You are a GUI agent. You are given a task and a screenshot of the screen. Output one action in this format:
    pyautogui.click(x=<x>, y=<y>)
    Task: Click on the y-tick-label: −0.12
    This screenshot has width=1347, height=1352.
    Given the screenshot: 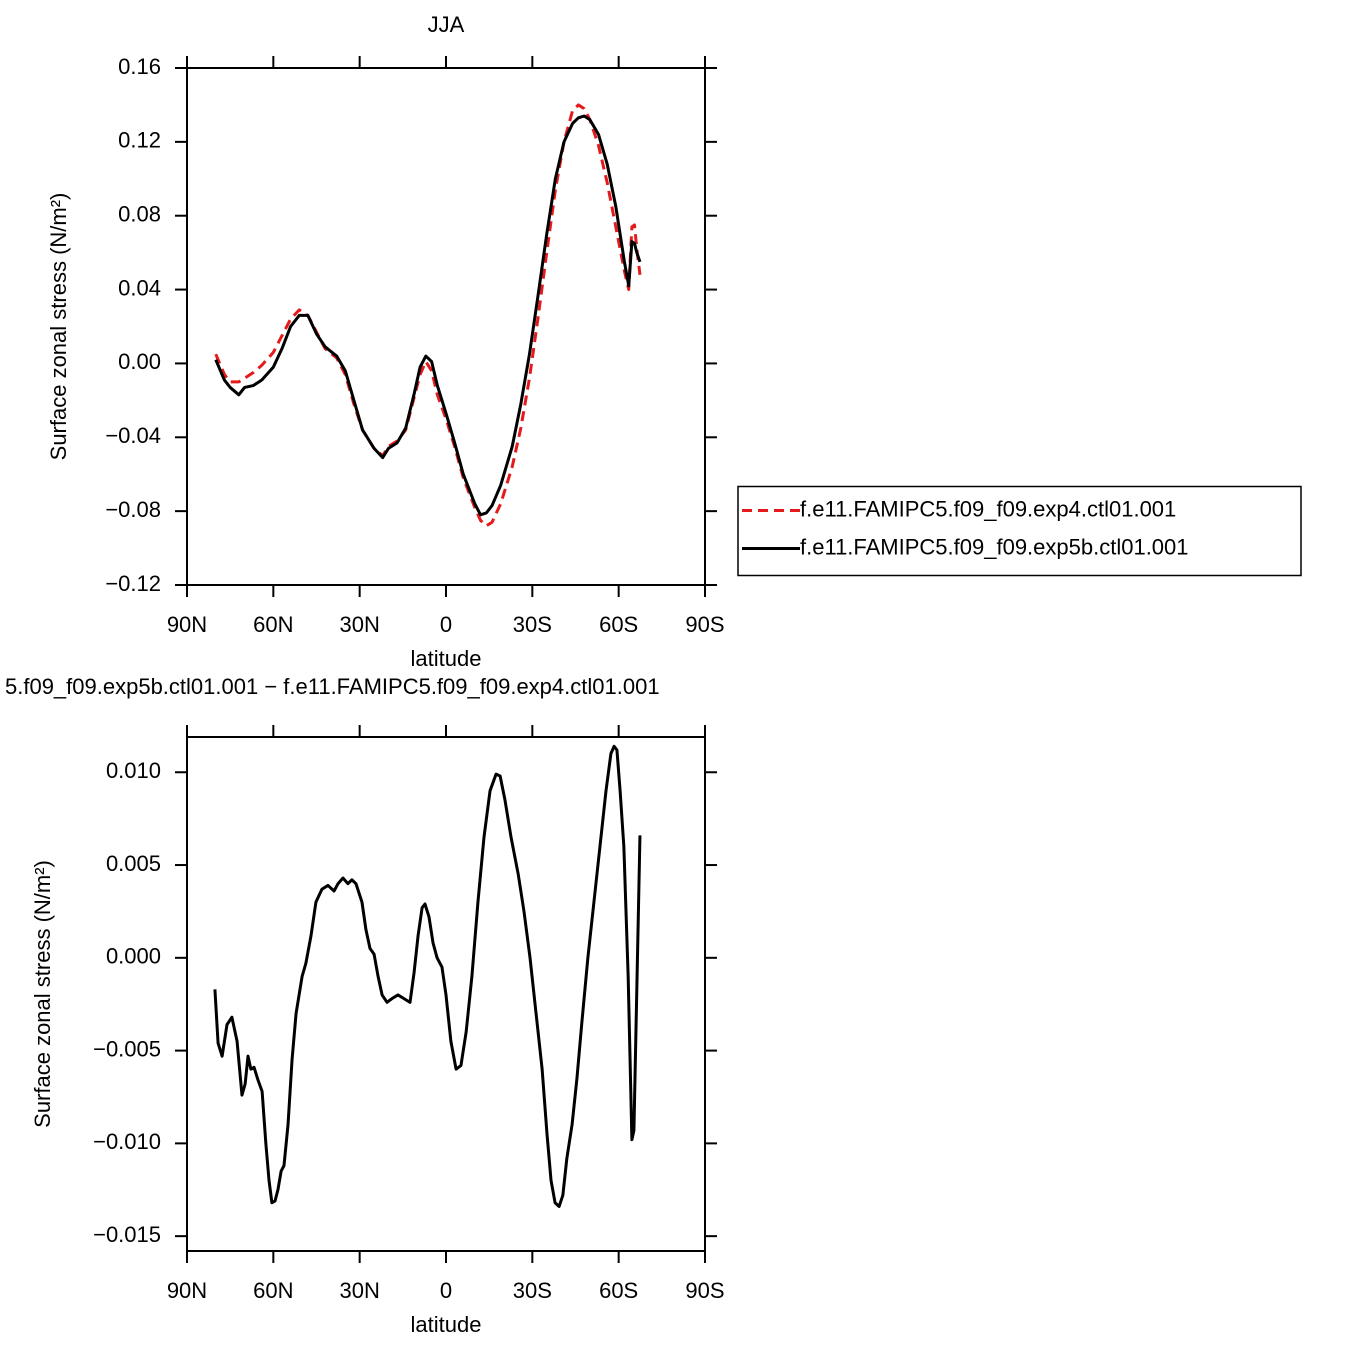 What is the action you would take?
    pyautogui.click(x=133, y=583)
    